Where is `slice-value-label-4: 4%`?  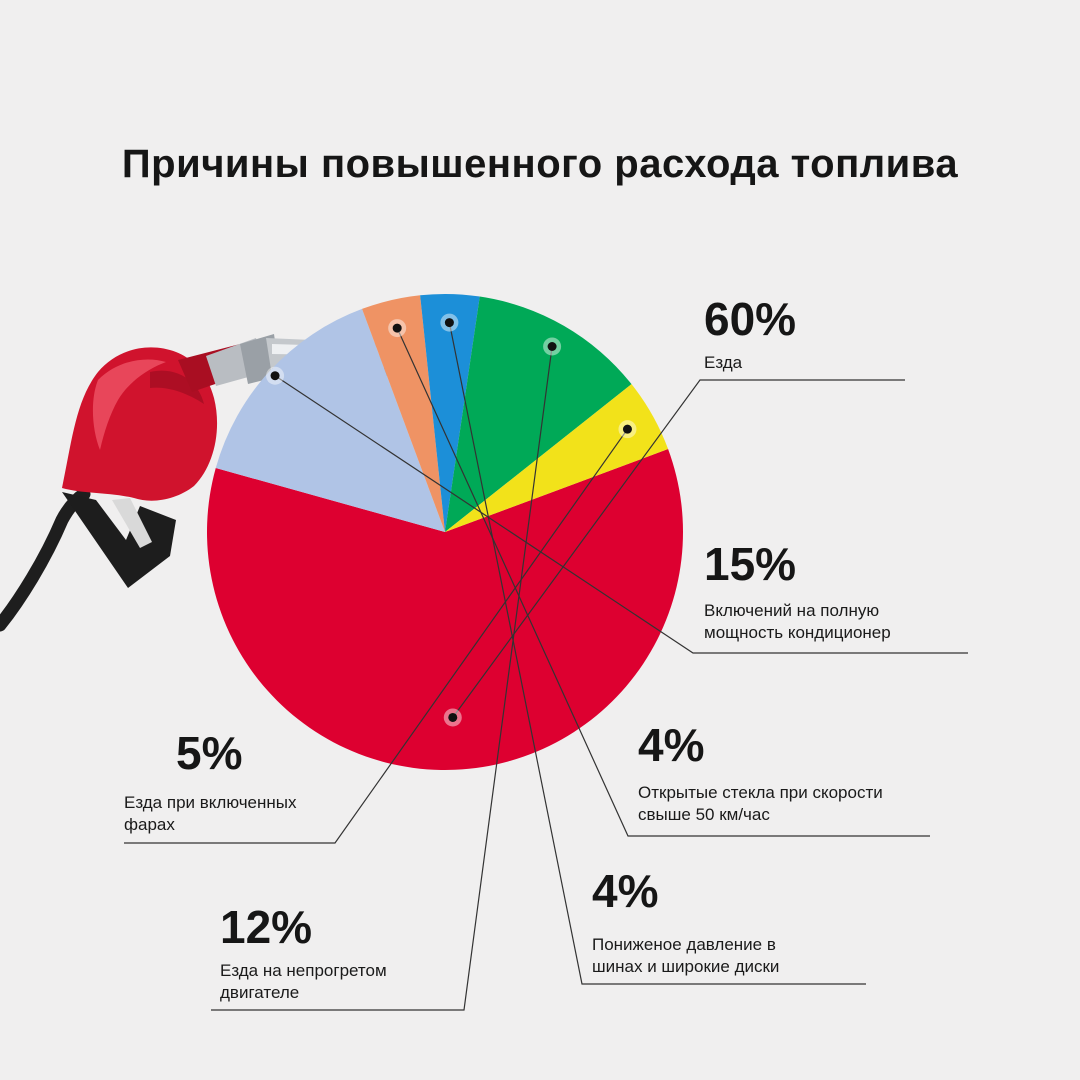 slice-value-label-4: 4% is located at coordinates (625, 891).